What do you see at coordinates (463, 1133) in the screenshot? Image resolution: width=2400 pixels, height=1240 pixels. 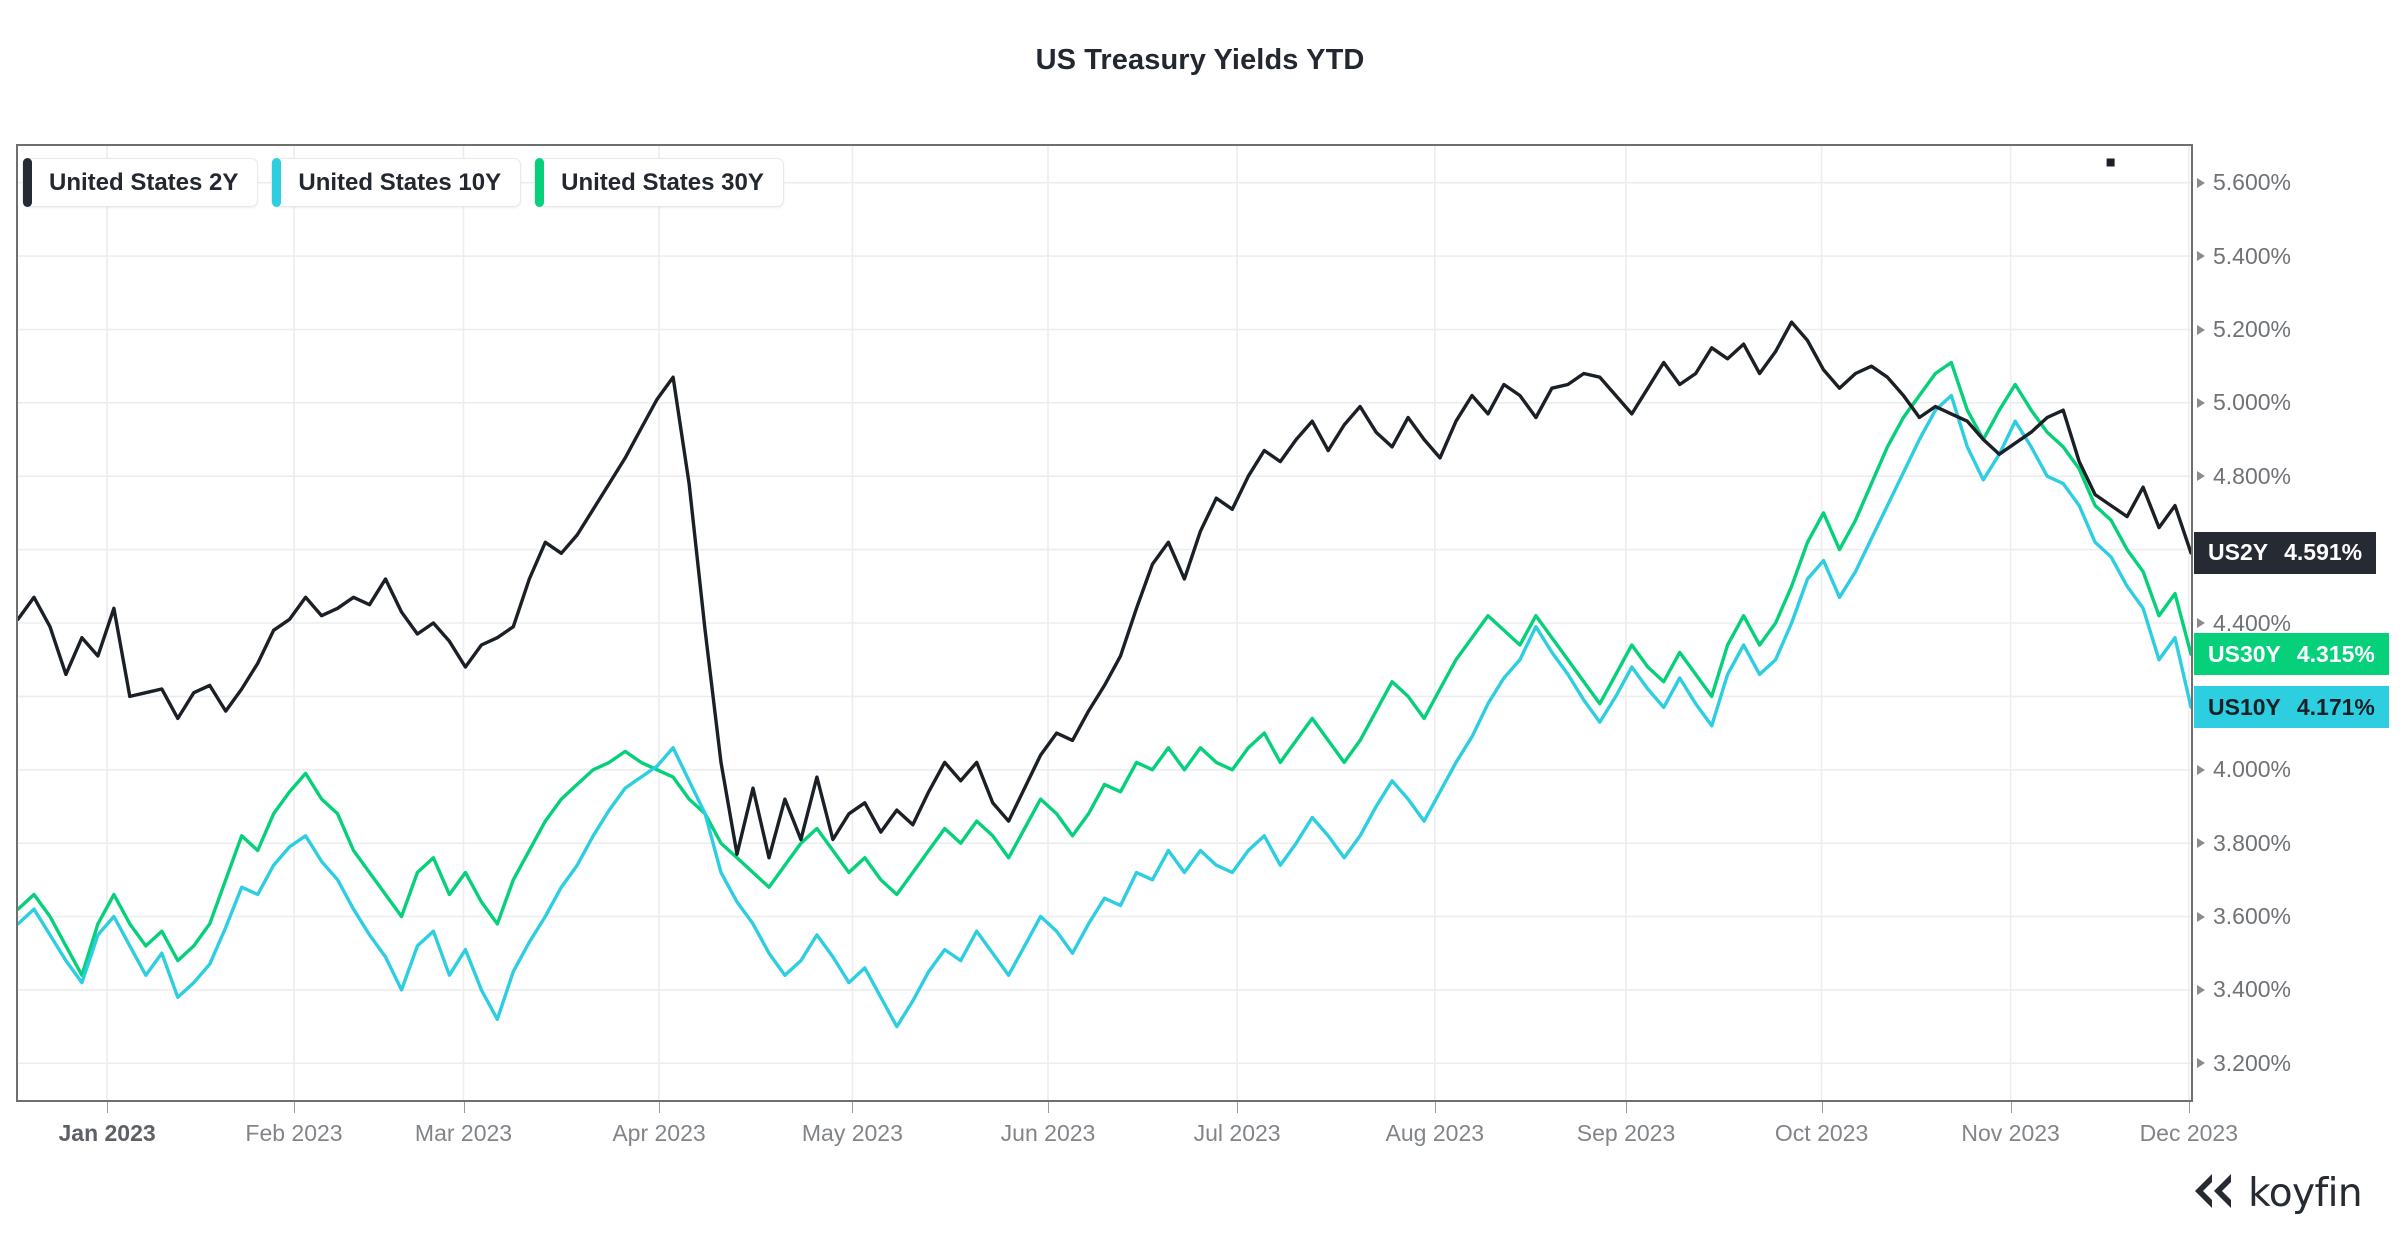 I see `x-axis-tick-label: Mar 2023` at bounding box center [463, 1133].